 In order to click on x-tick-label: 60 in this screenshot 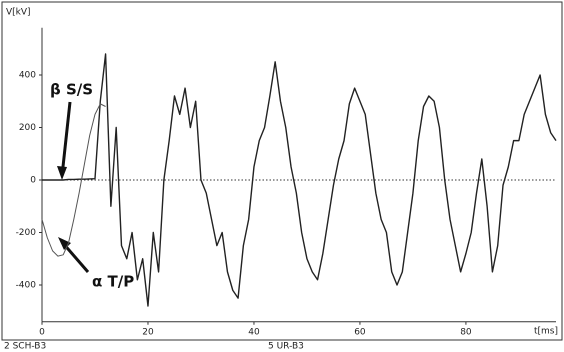, I will do `click(360, 332)`.